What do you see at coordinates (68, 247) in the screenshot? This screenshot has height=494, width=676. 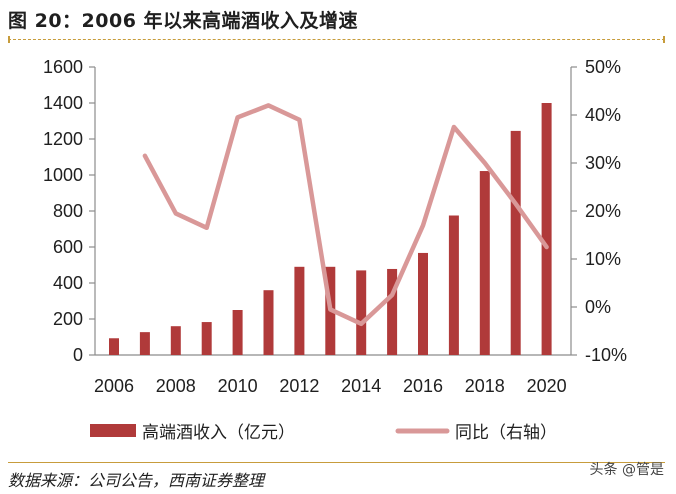 I see `left-tick-label: 600` at bounding box center [68, 247].